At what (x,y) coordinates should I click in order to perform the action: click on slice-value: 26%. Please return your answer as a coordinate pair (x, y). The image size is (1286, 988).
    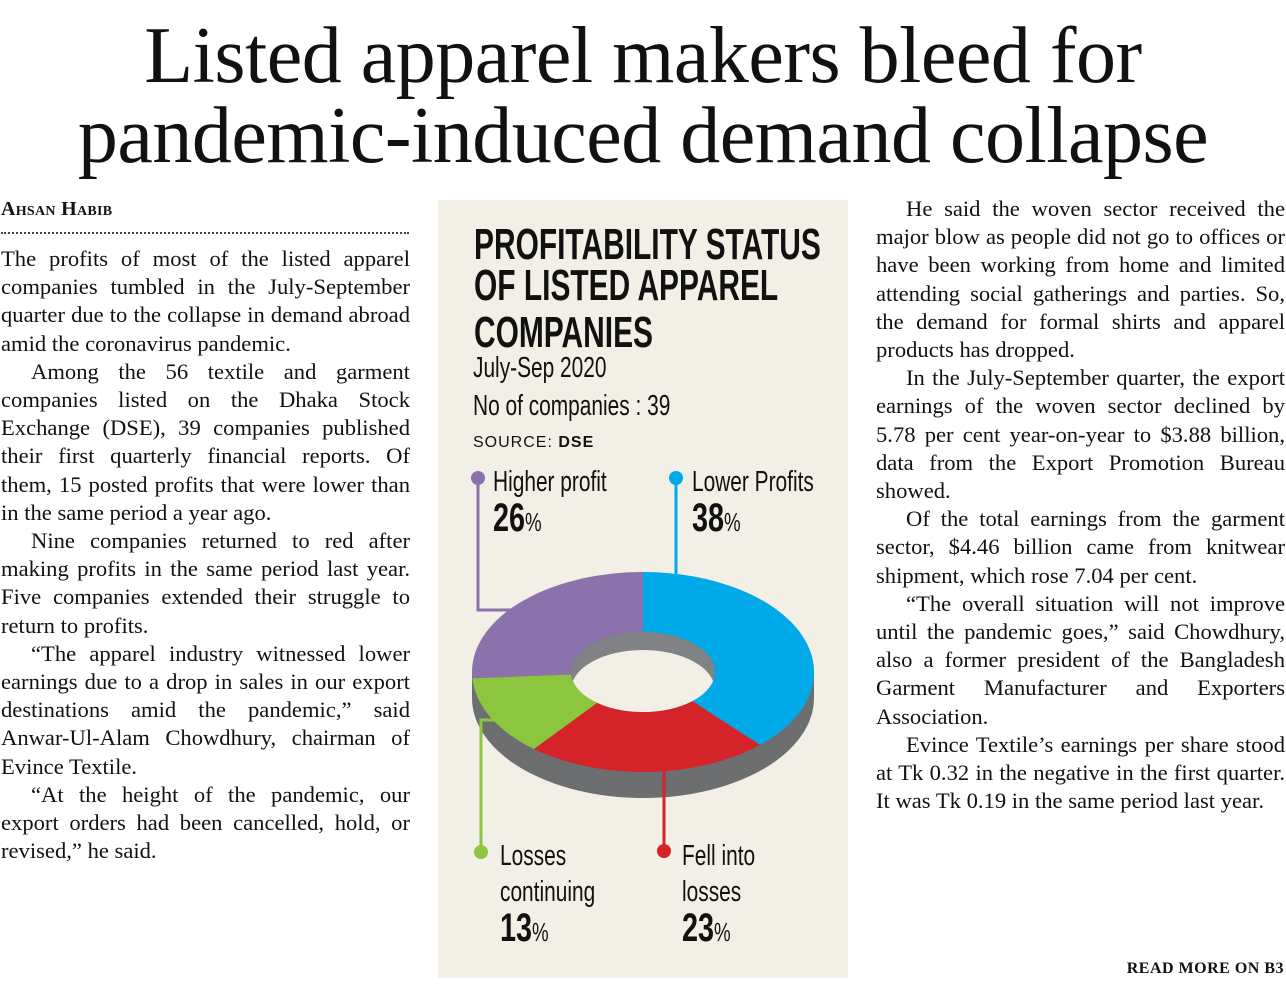
    Looking at the image, I should click on (550, 519).